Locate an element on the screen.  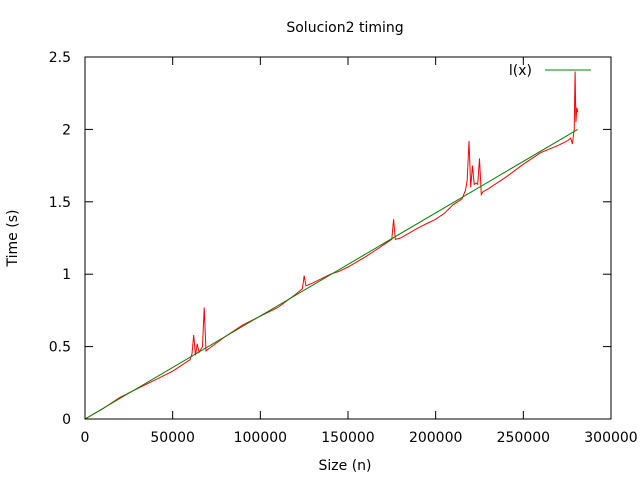
y-tick-label: 0 is located at coordinates (66, 420).